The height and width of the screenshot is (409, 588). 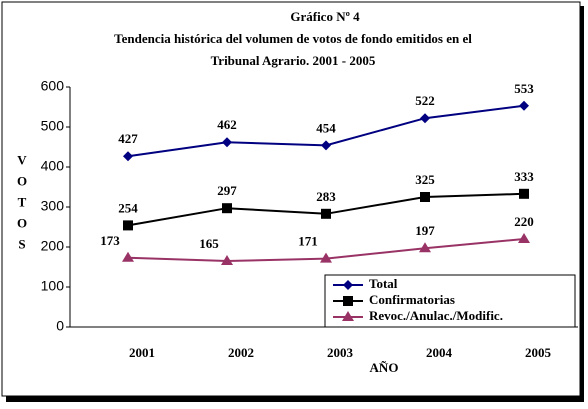 I want to click on legend-box, so click(x=450, y=301).